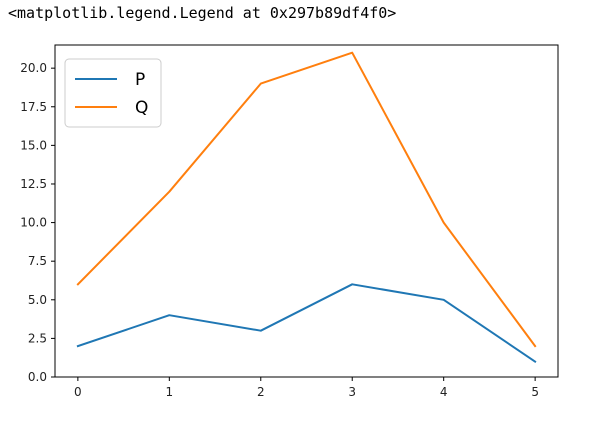  What do you see at coordinates (352, 392) in the screenshot?
I see `x-tick-label: 3` at bounding box center [352, 392].